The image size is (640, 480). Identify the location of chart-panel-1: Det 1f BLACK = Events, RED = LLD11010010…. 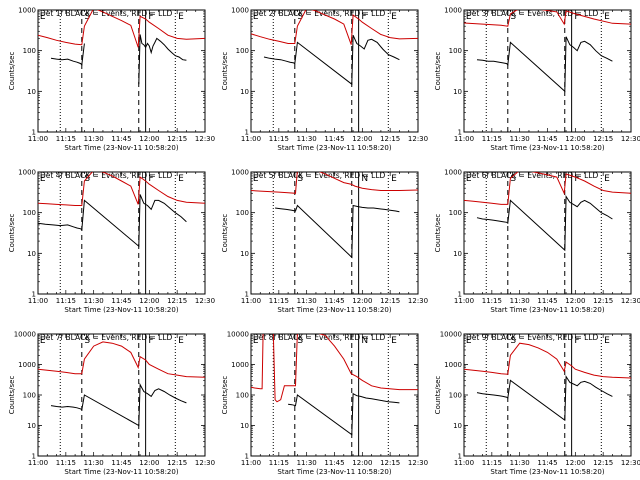
(111, 80).